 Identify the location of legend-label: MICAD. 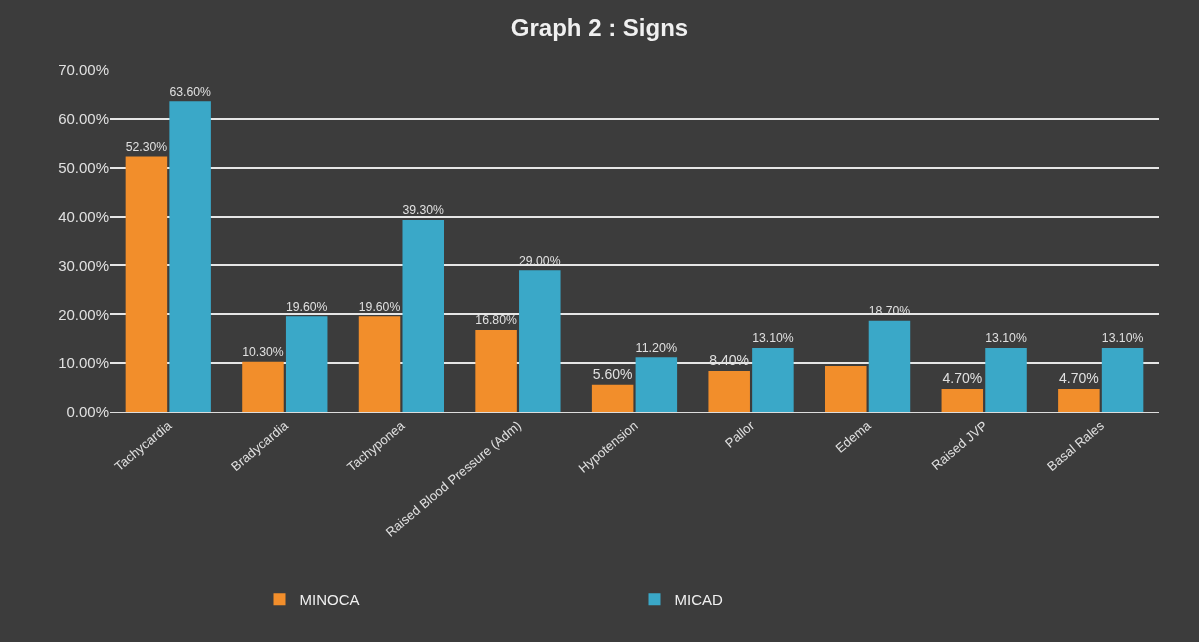
(698, 600).